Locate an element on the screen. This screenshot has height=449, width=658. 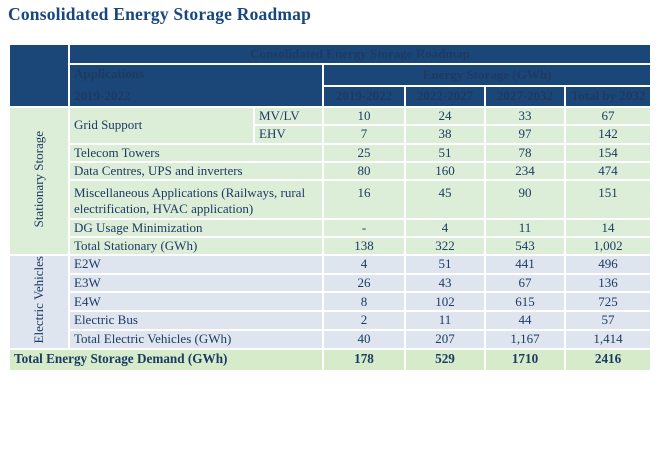
value-cell: 90 is located at coordinates (525, 199).